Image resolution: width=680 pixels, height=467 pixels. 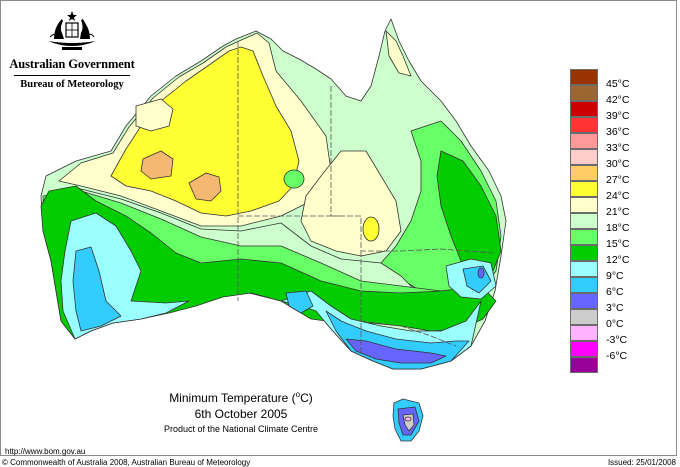 I want to click on legend-label: 21°C, so click(x=618, y=212).